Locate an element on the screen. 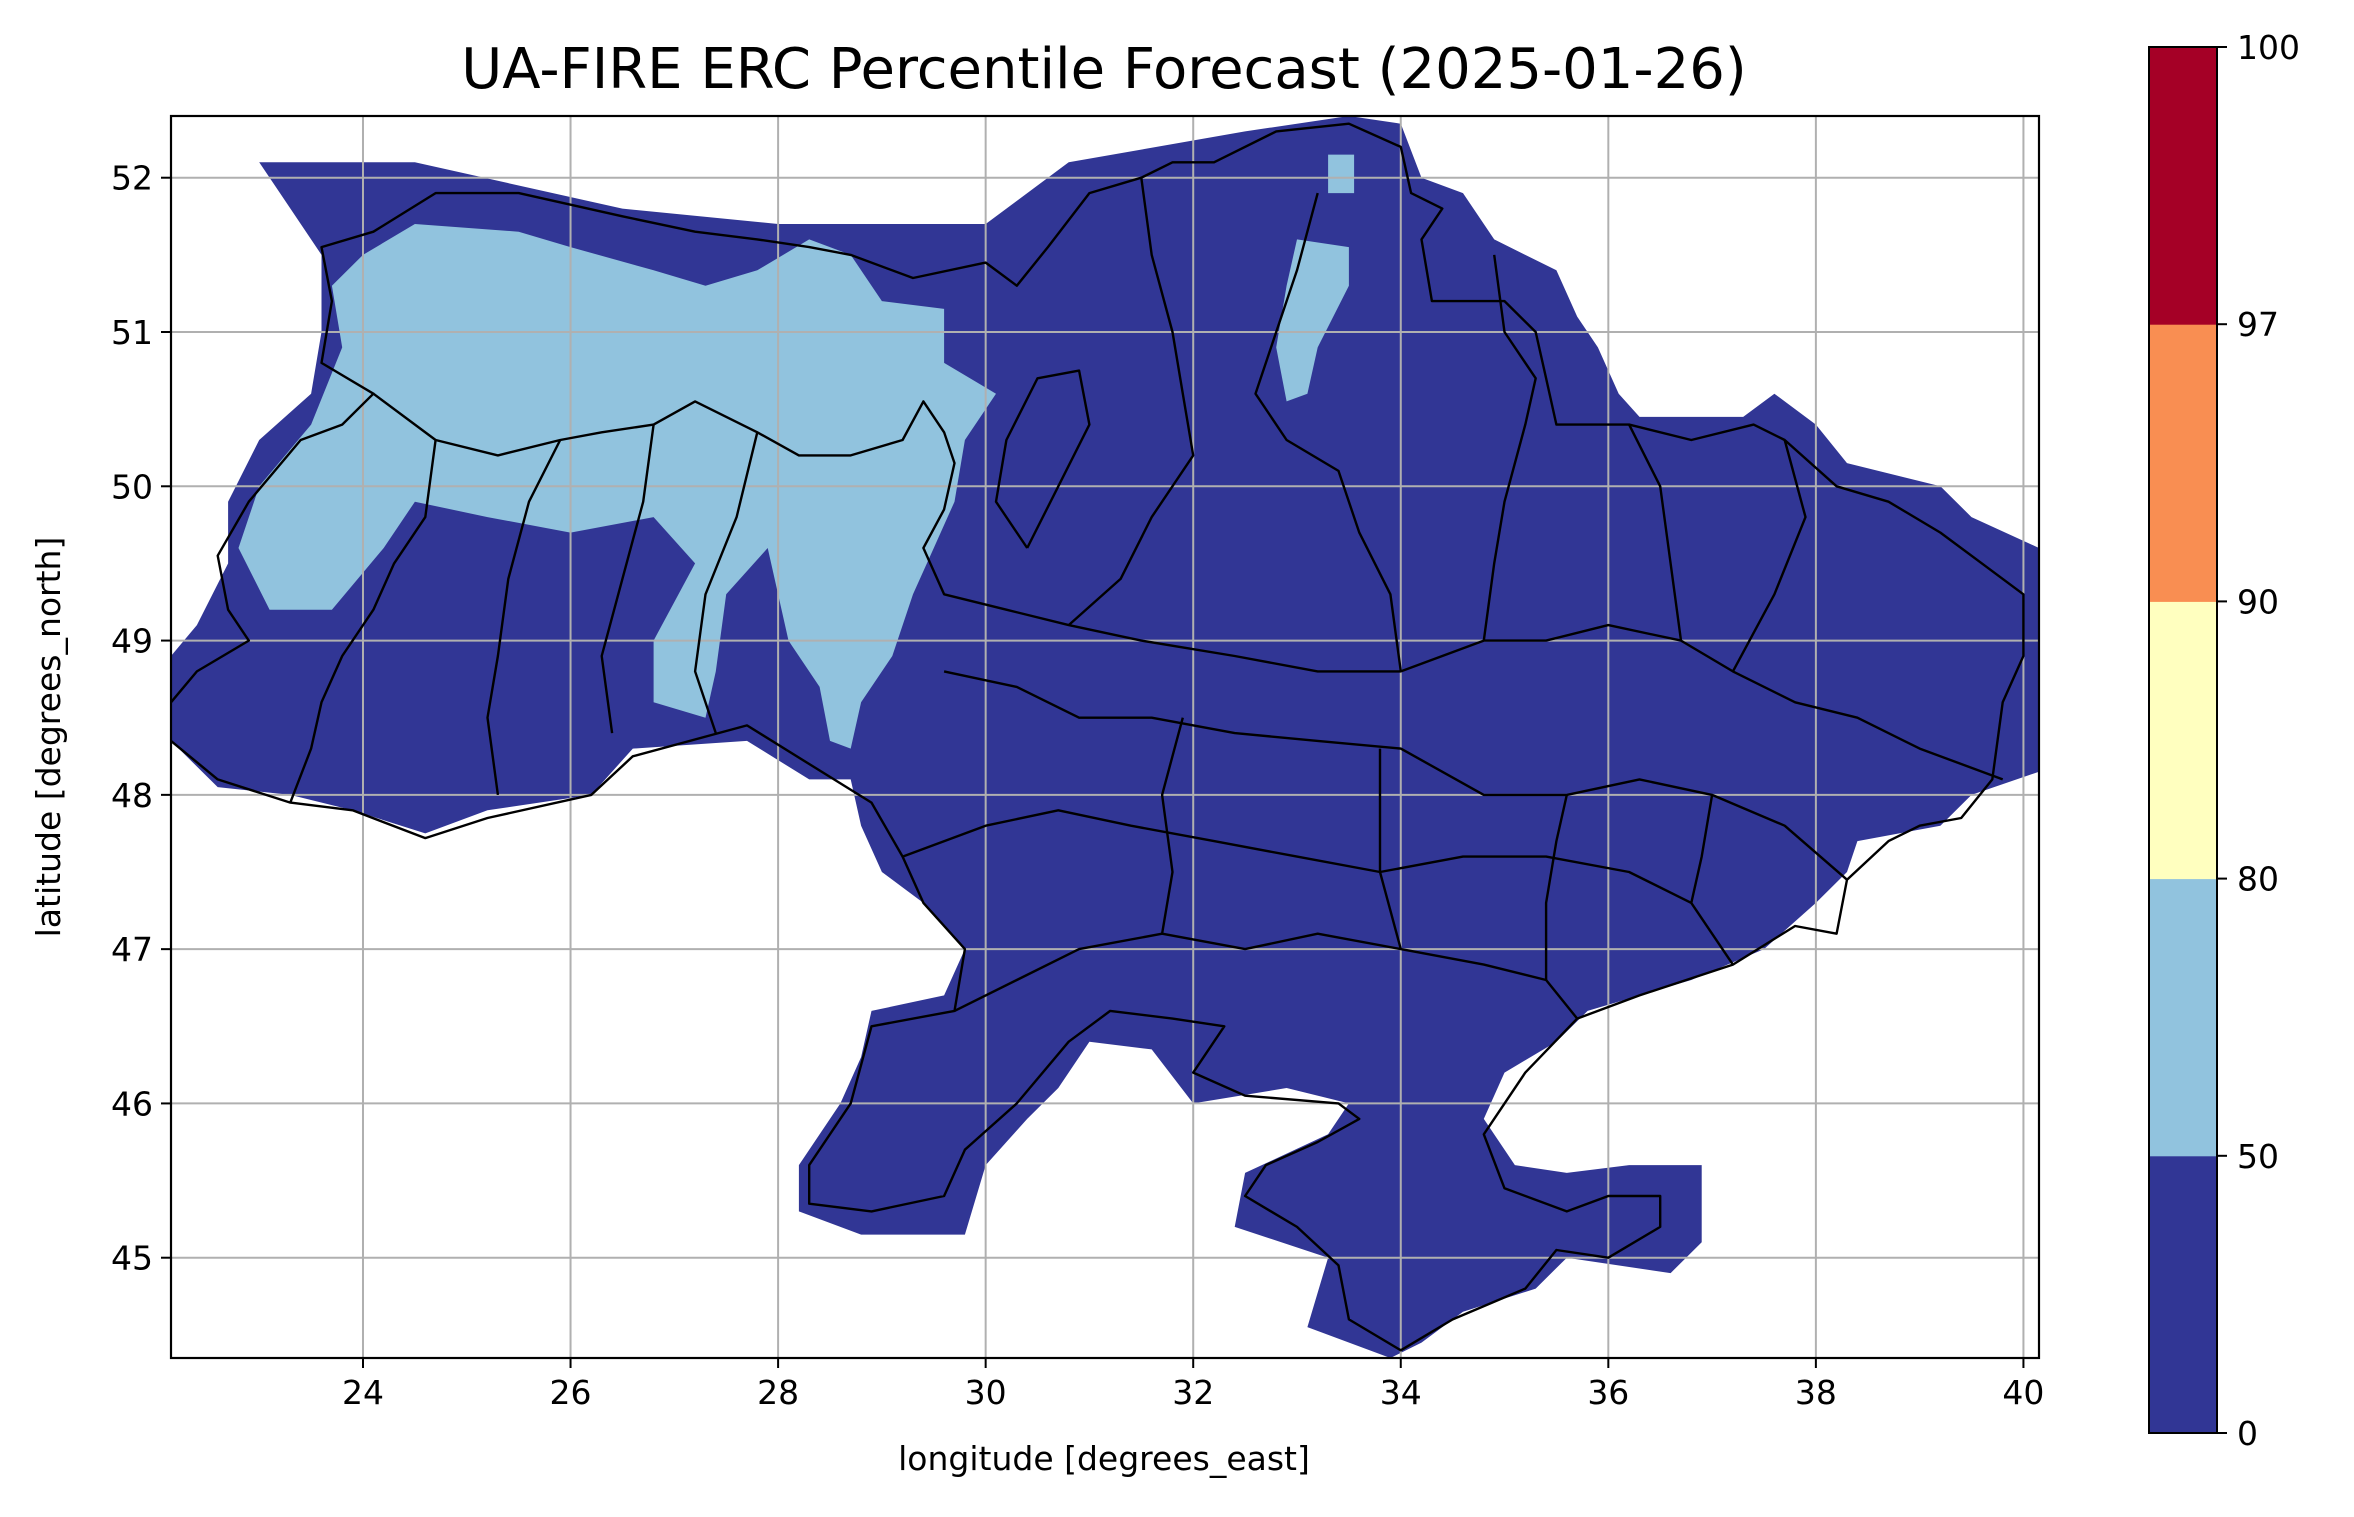 This screenshot has height=1517, width=2354. x-tick-label-34: 34 is located at coordinates (1401, 1392).